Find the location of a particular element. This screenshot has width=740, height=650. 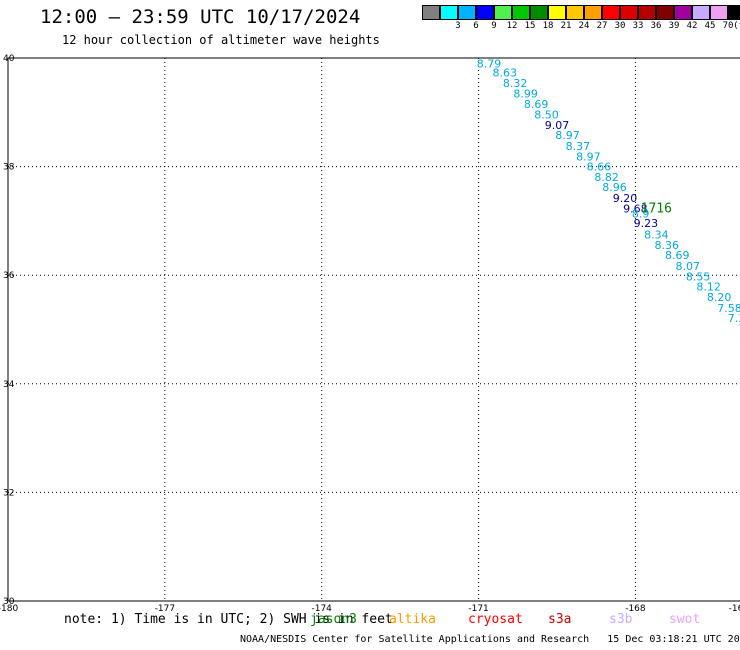

legend-label: 21 is located at coordinates (566, 26).